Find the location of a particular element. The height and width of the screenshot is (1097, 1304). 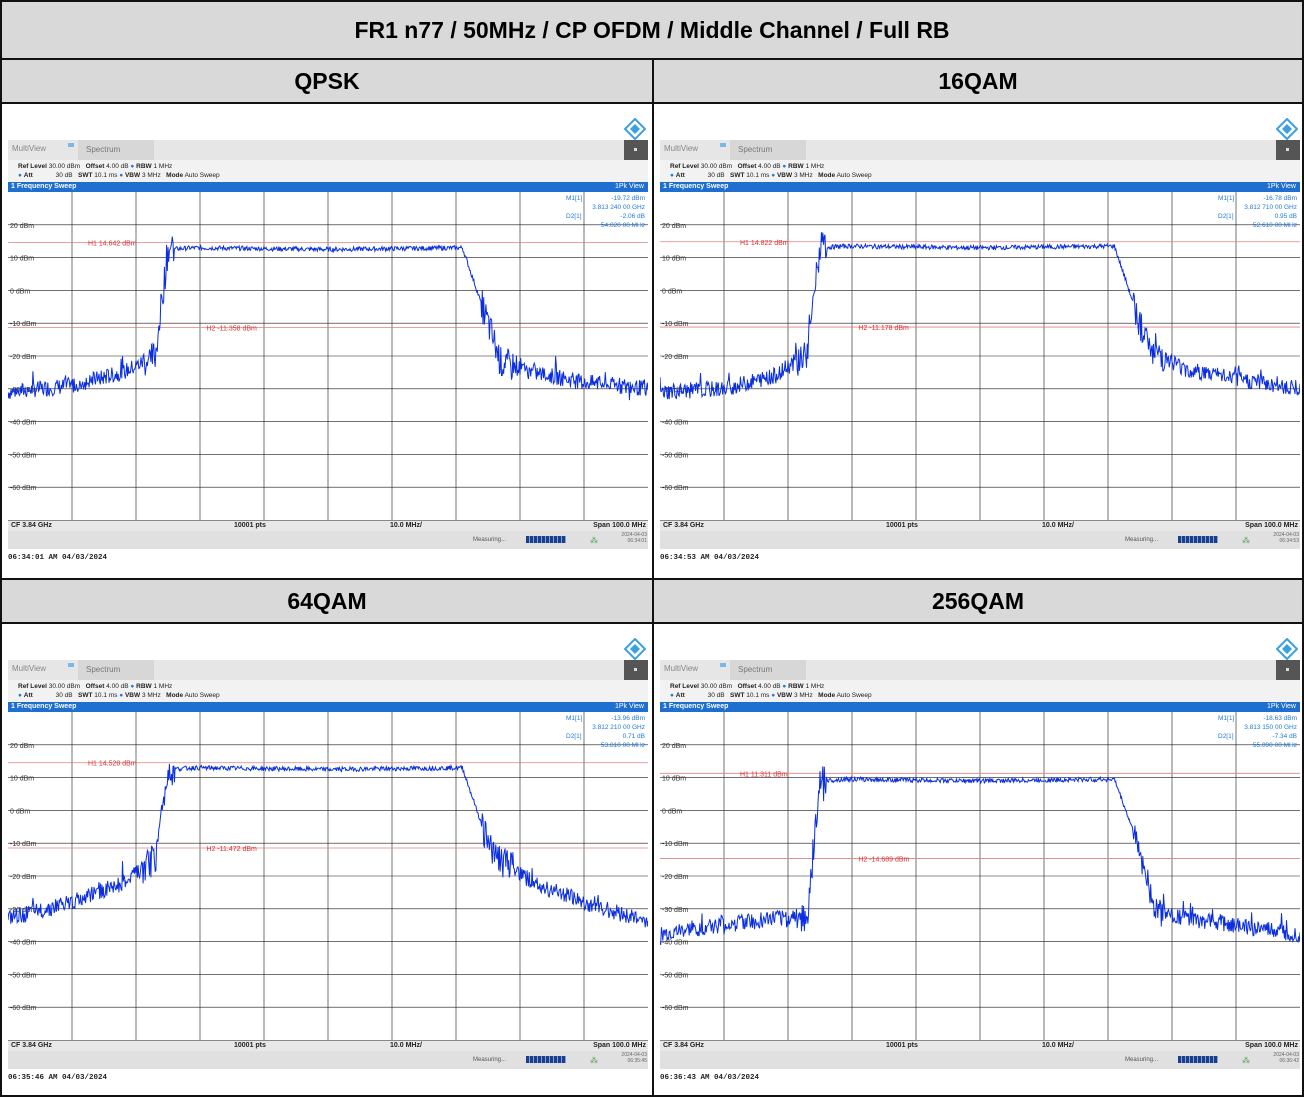

center-frequency: CF 3.84 GHz is located at coordinates (683, 1045).